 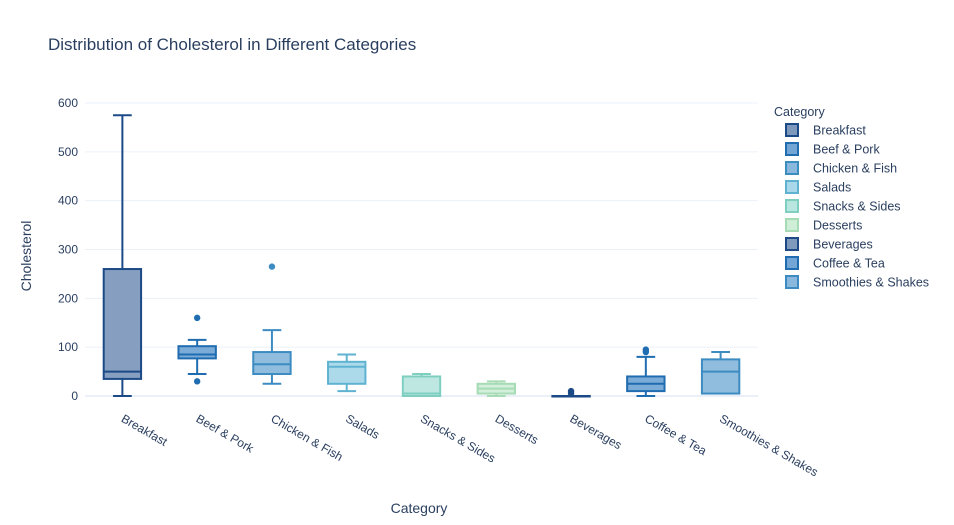 I want to click on x-tick-label: Smoothies & Shakes, so click(x=768, y=445).